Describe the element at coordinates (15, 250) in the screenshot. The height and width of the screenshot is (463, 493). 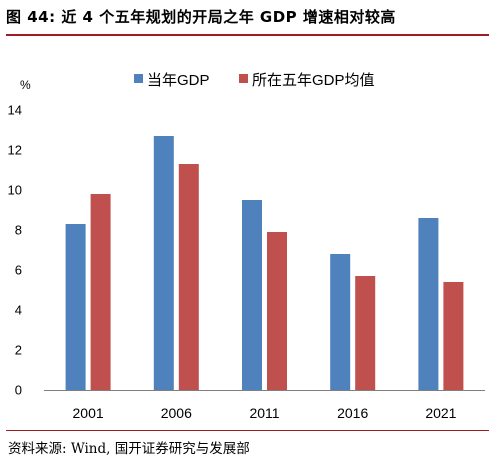
I see `y-axis-ticks: 0 2 4 6 8 10 12 14` at that location.